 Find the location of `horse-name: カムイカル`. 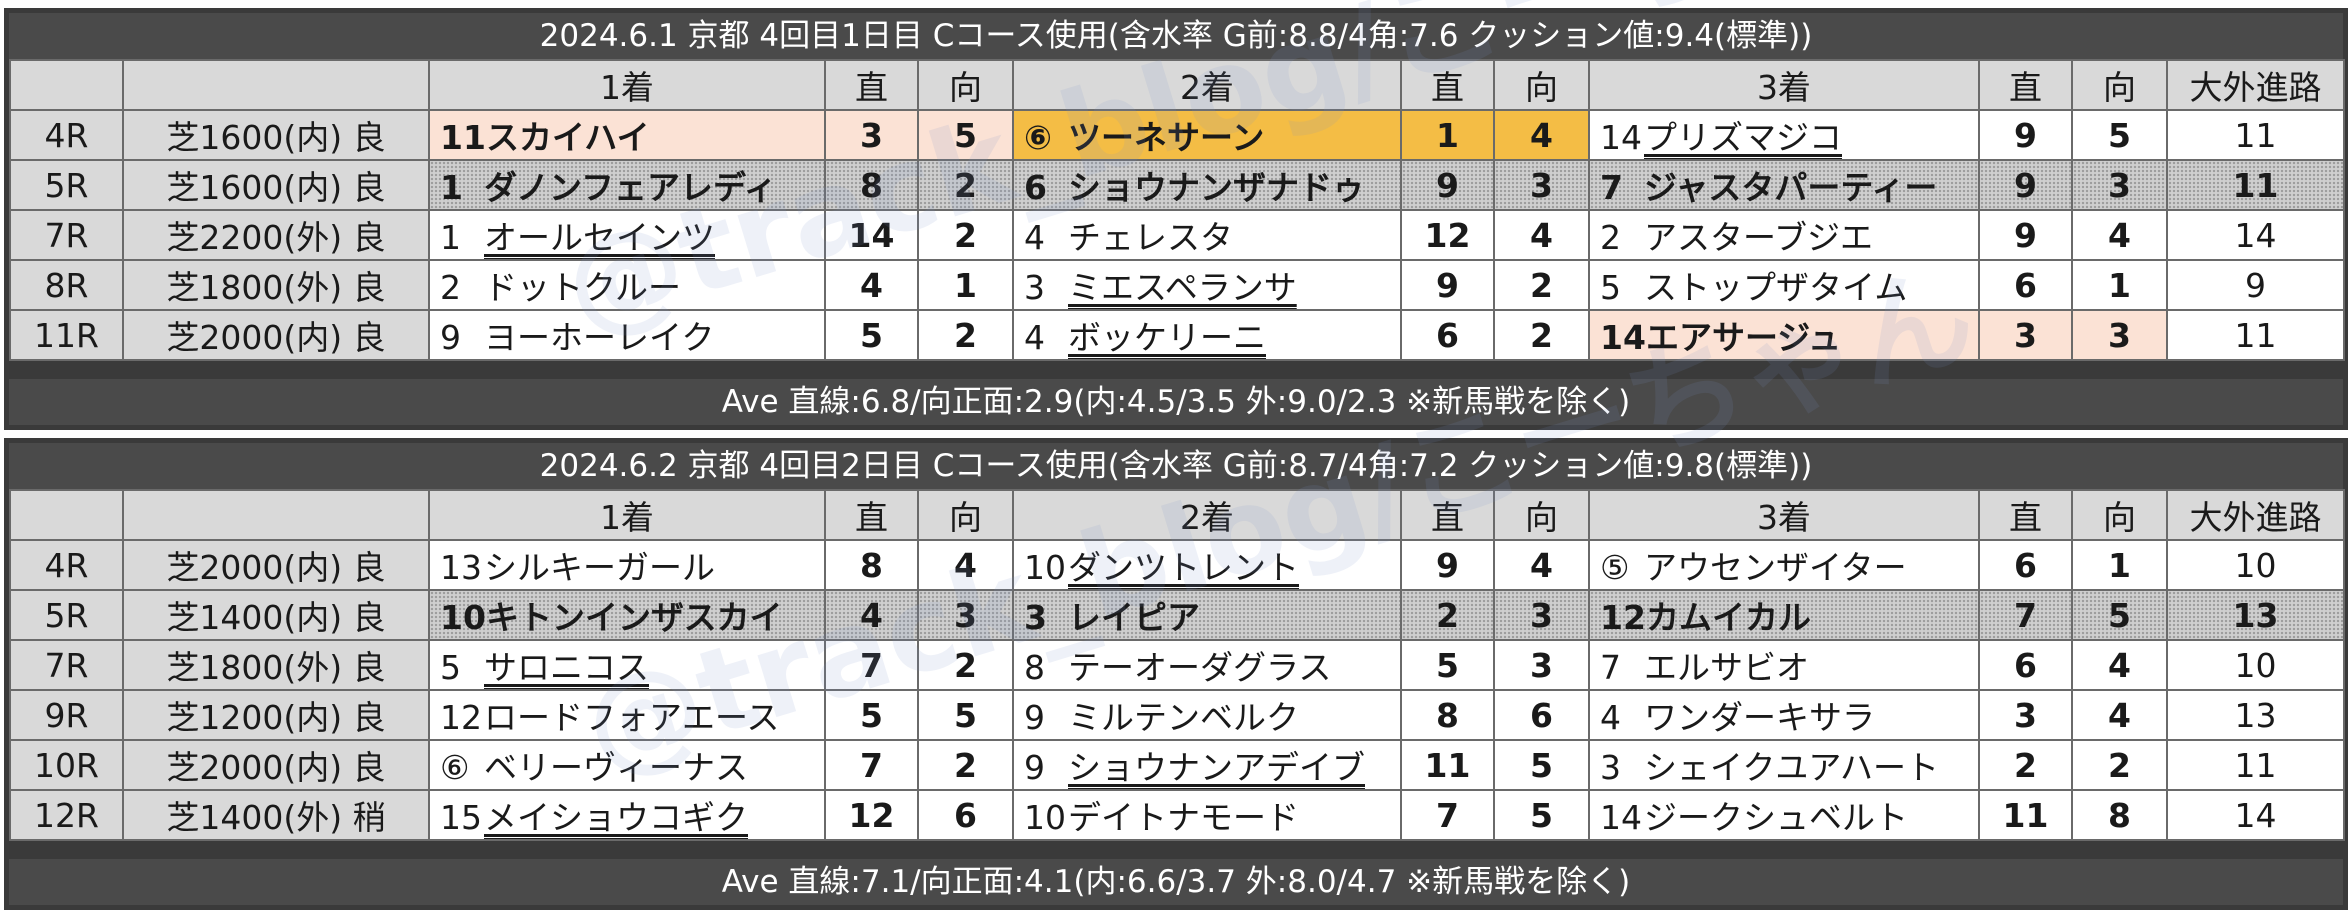

horse-name: カムイカル is located at coordinates (1728, 617).